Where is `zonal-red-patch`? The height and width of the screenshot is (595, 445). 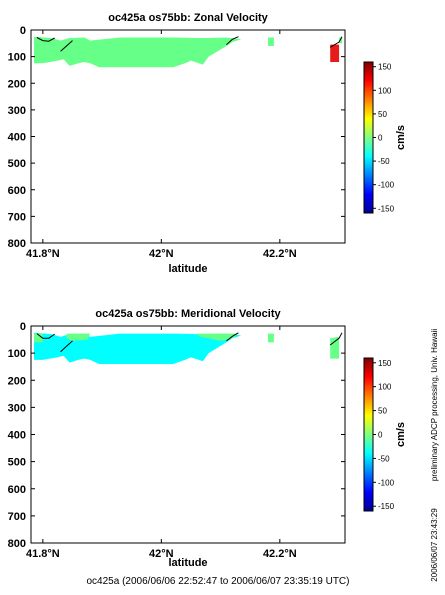 zonal-red-patch is located at coordinates (335, 53).